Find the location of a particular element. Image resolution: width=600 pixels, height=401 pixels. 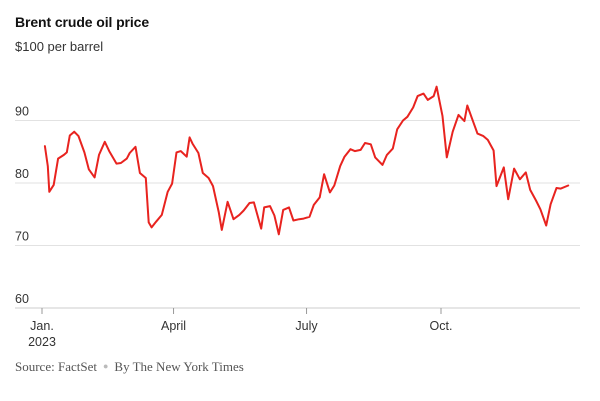

y-tick-label: 80 is located at coordinates (22, 174).